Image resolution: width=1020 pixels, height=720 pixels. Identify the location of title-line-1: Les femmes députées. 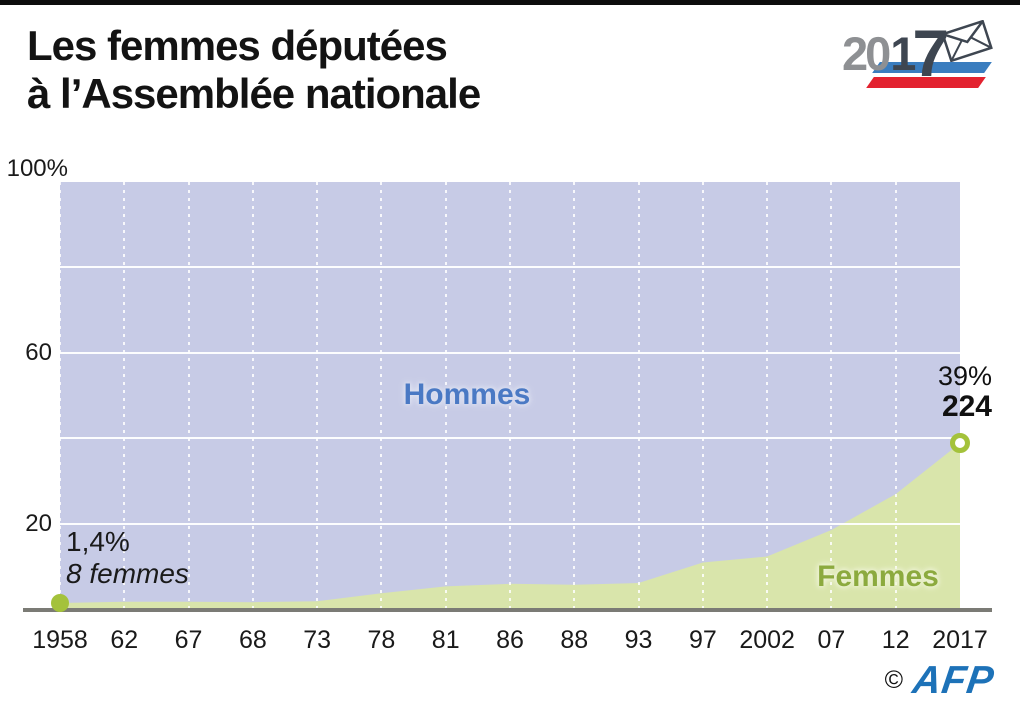
(237, 45).